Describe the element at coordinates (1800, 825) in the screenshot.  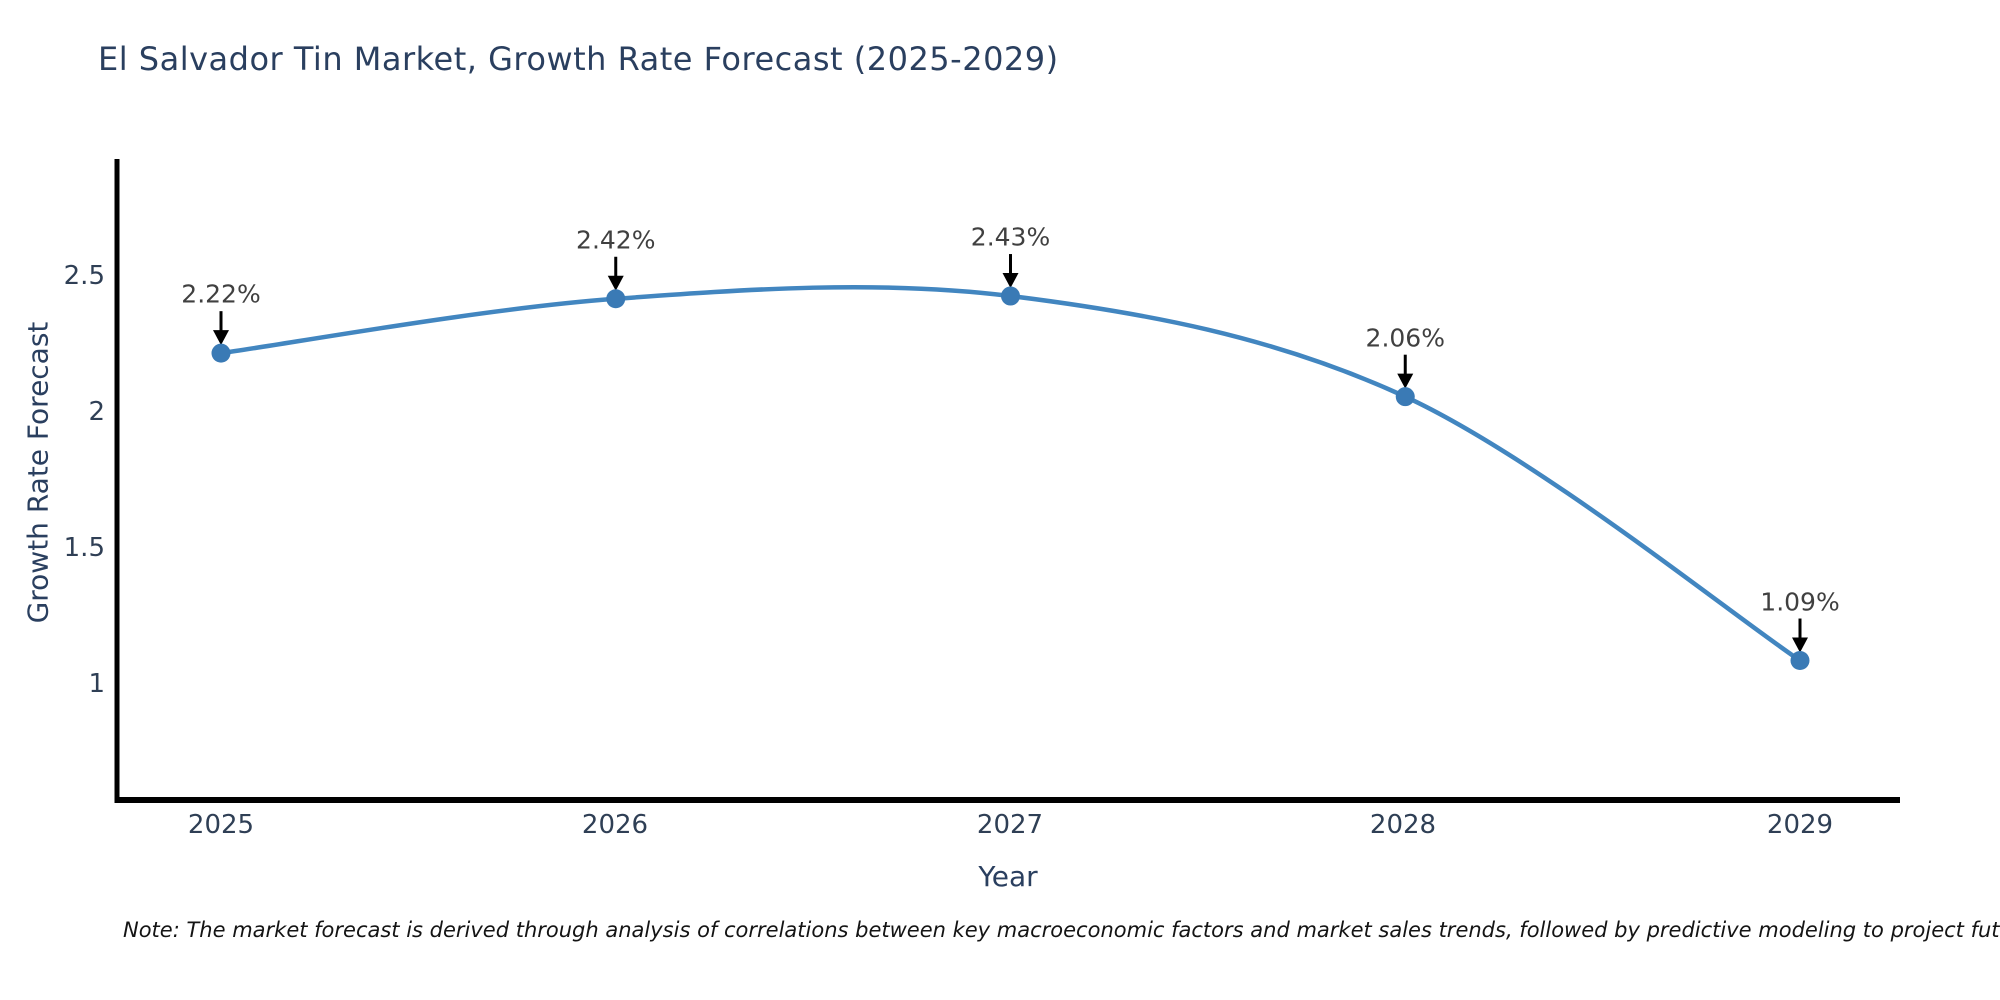
I see `x-tick-label: 2029` at that location.